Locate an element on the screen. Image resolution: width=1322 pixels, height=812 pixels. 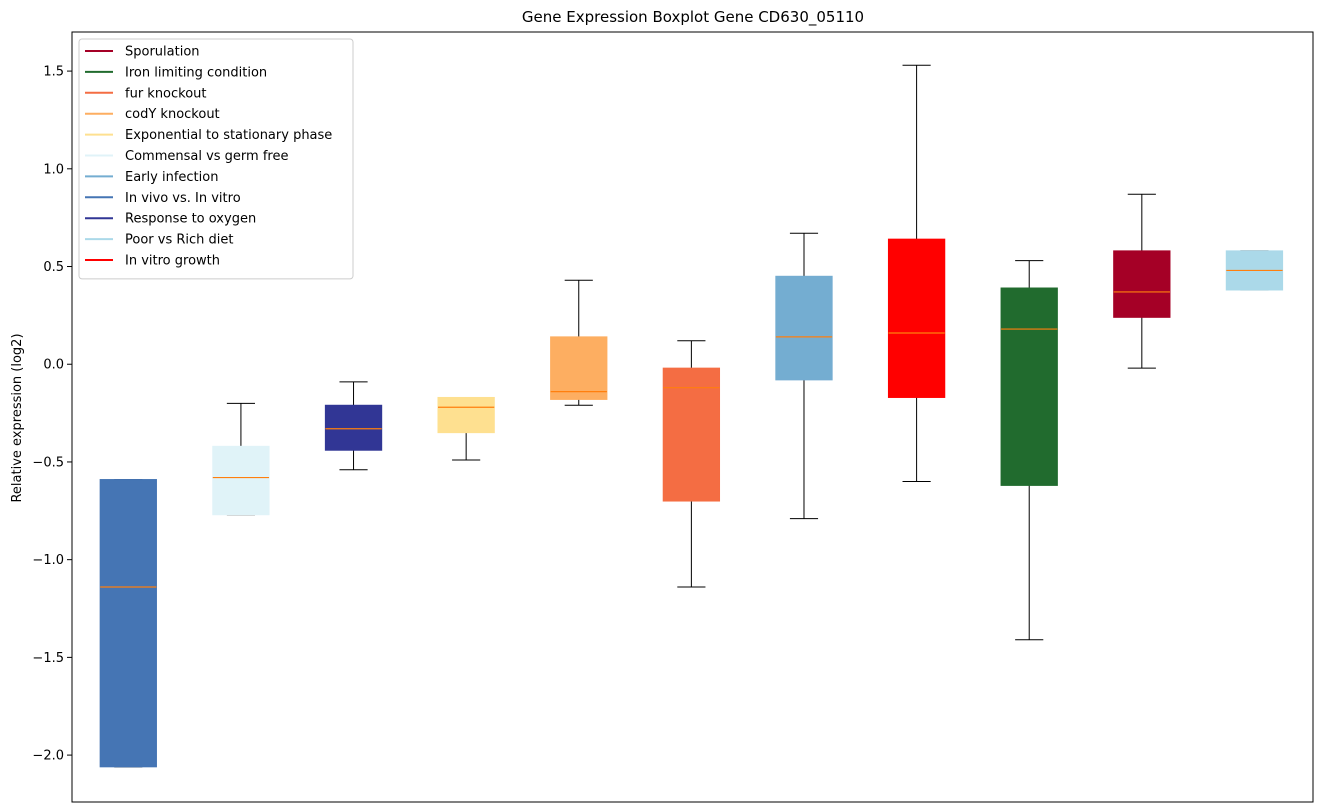
legend-label: In vitro growth is located at coordinates (172, 261).